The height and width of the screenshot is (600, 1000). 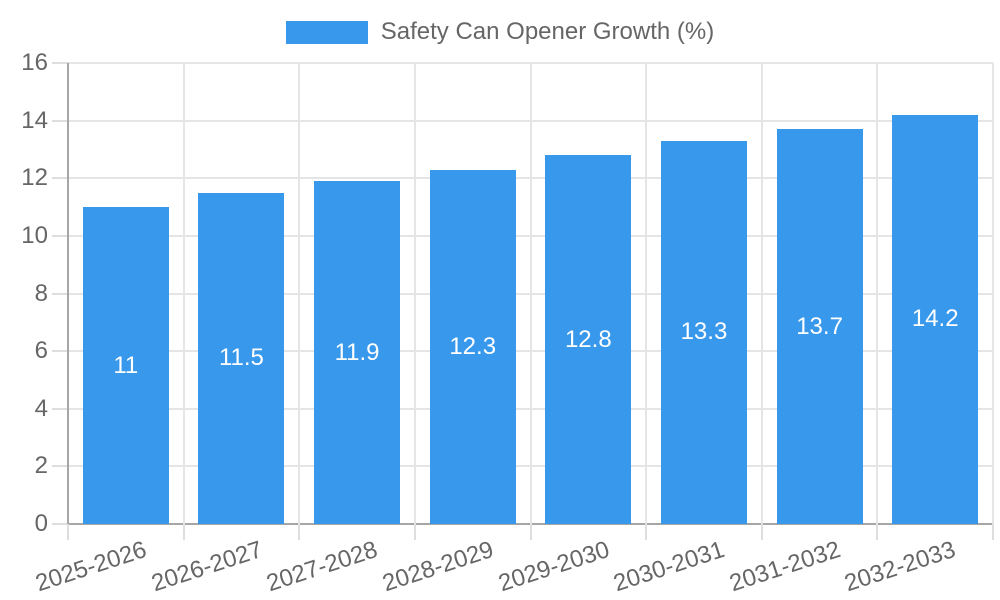 I want to click on y-tick-label: 4, so click(x=41, y=408).